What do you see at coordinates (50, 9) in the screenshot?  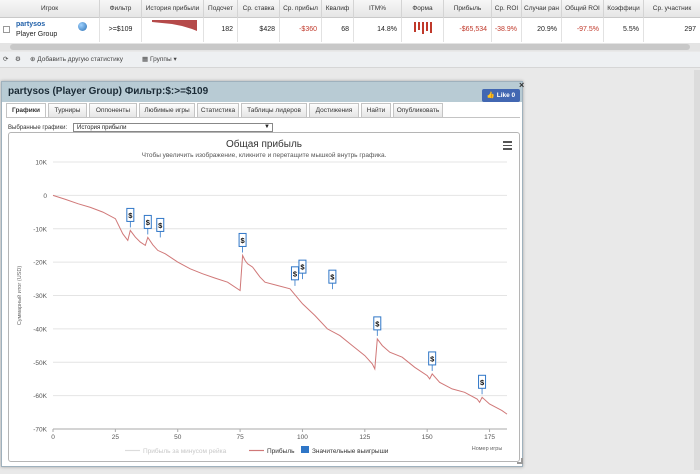 I see `header-player: Игрок` at bounding box center [50, 9].